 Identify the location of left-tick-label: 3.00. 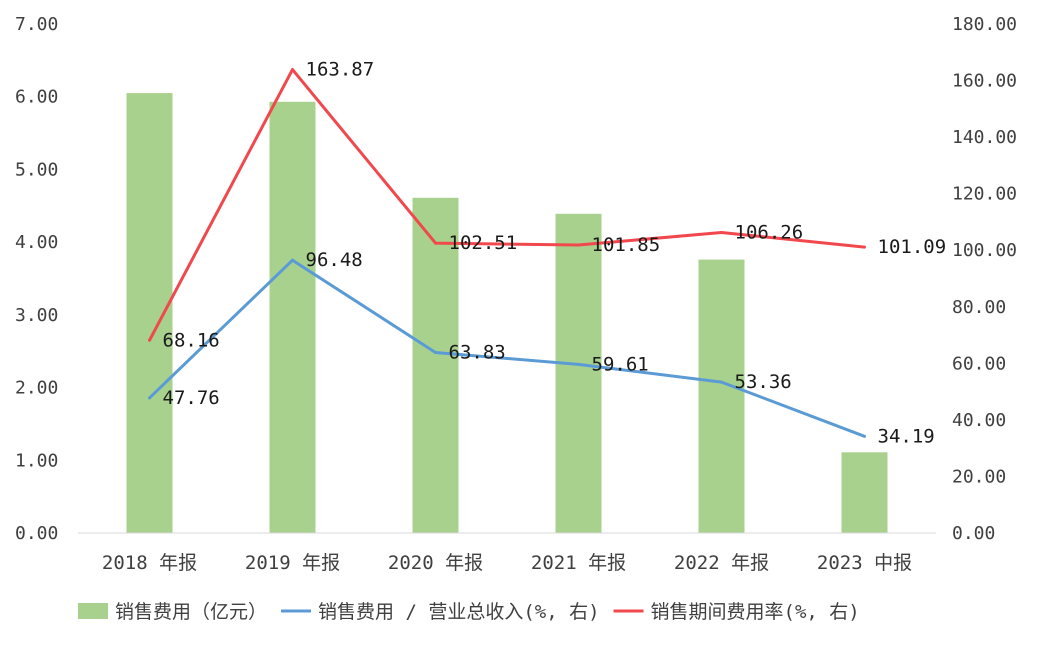
(36, 315).